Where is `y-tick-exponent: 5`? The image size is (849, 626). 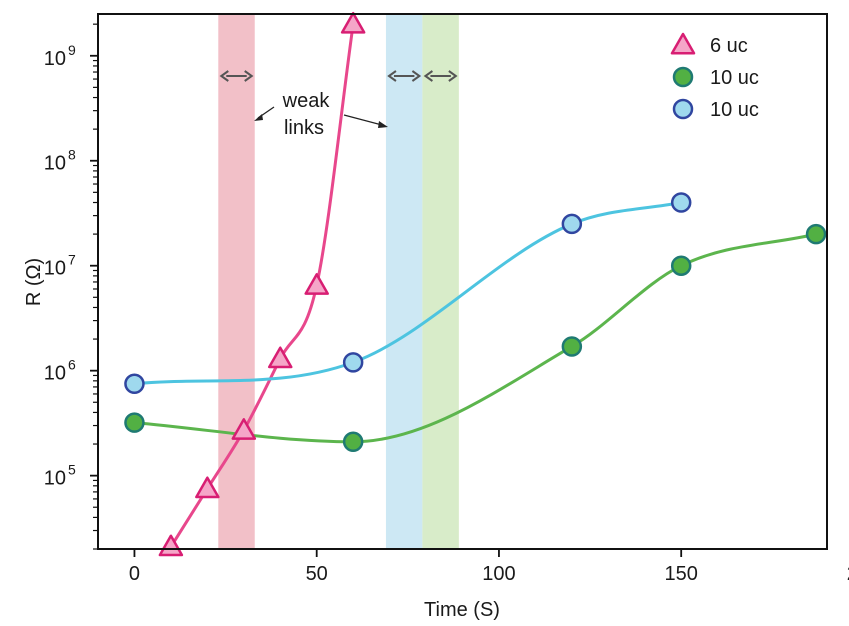 y-tick-exponent: 5 is located at coordinates (72, 470).